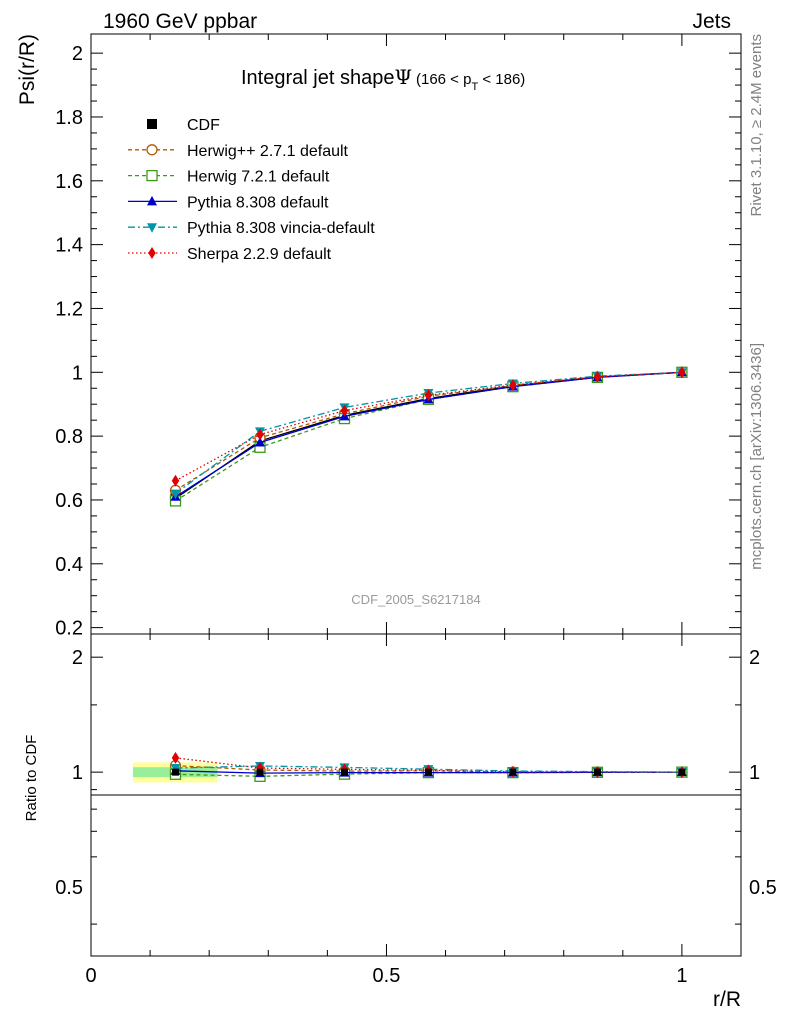 This screenshot has width=786, height=1024. I want to click on legend-label: Sherpa 2.2.9 default, so click(259, 254).